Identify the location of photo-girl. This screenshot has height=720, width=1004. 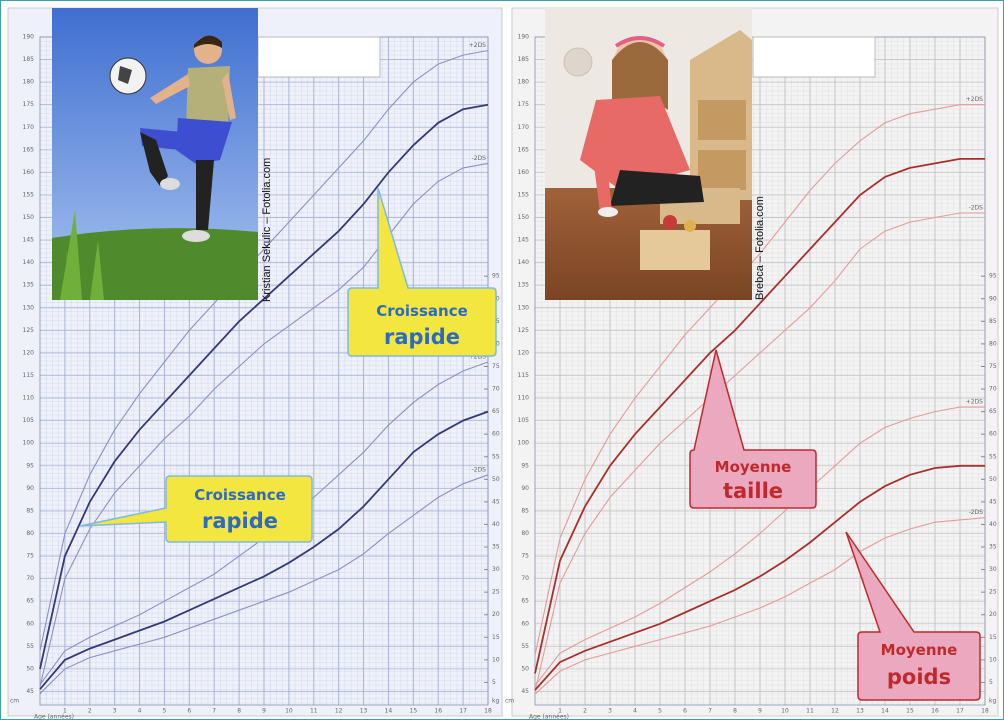
(648, 154).